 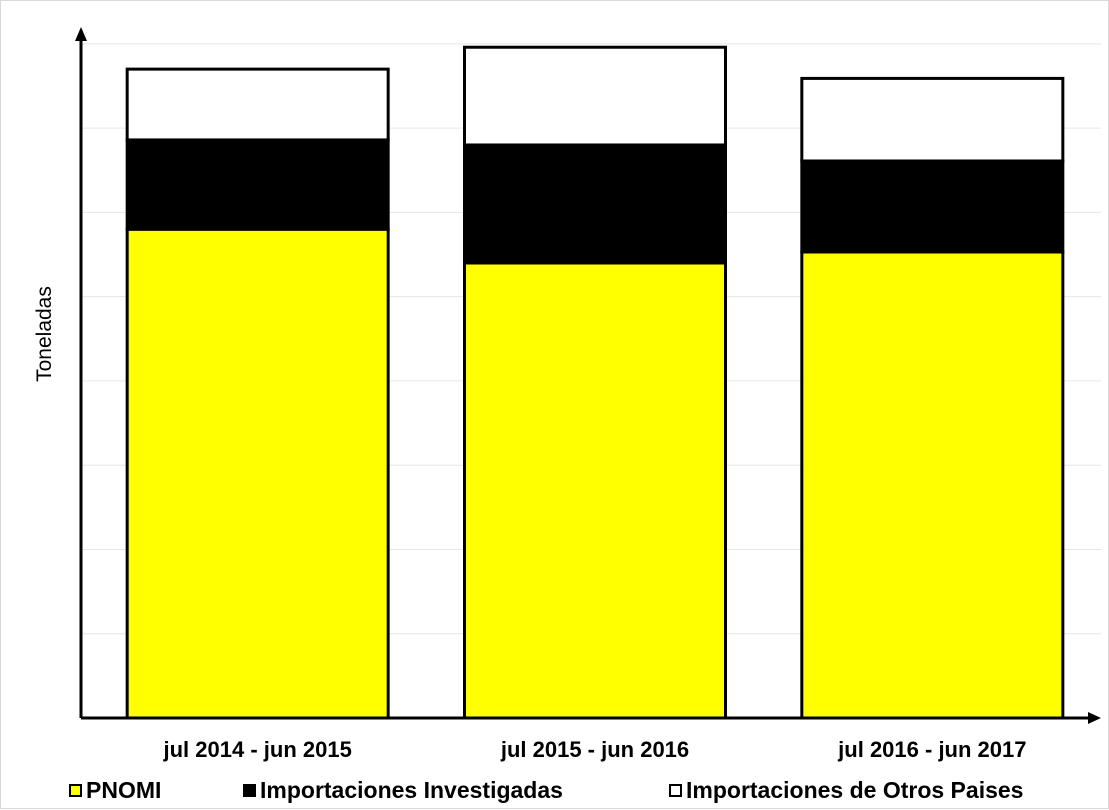 I want to click on legend-swatch-pnomi, so click(x=75, y=790).